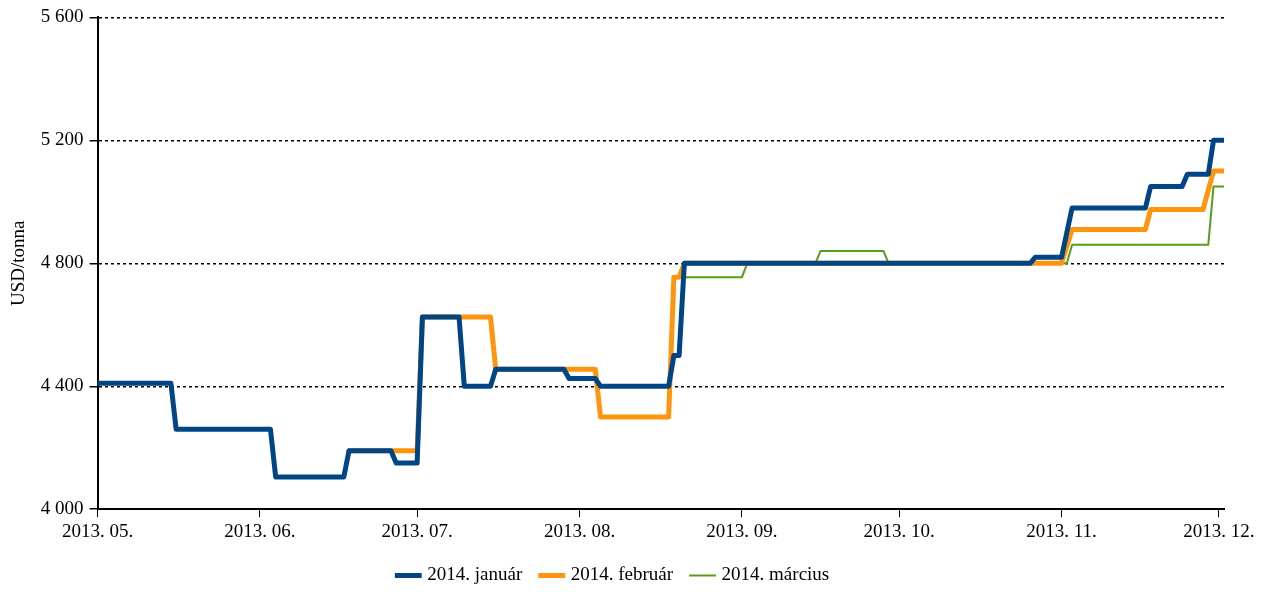 The image size is (1279, 601). I want to click on y-tick-label: 4 000, so click(62, 508).